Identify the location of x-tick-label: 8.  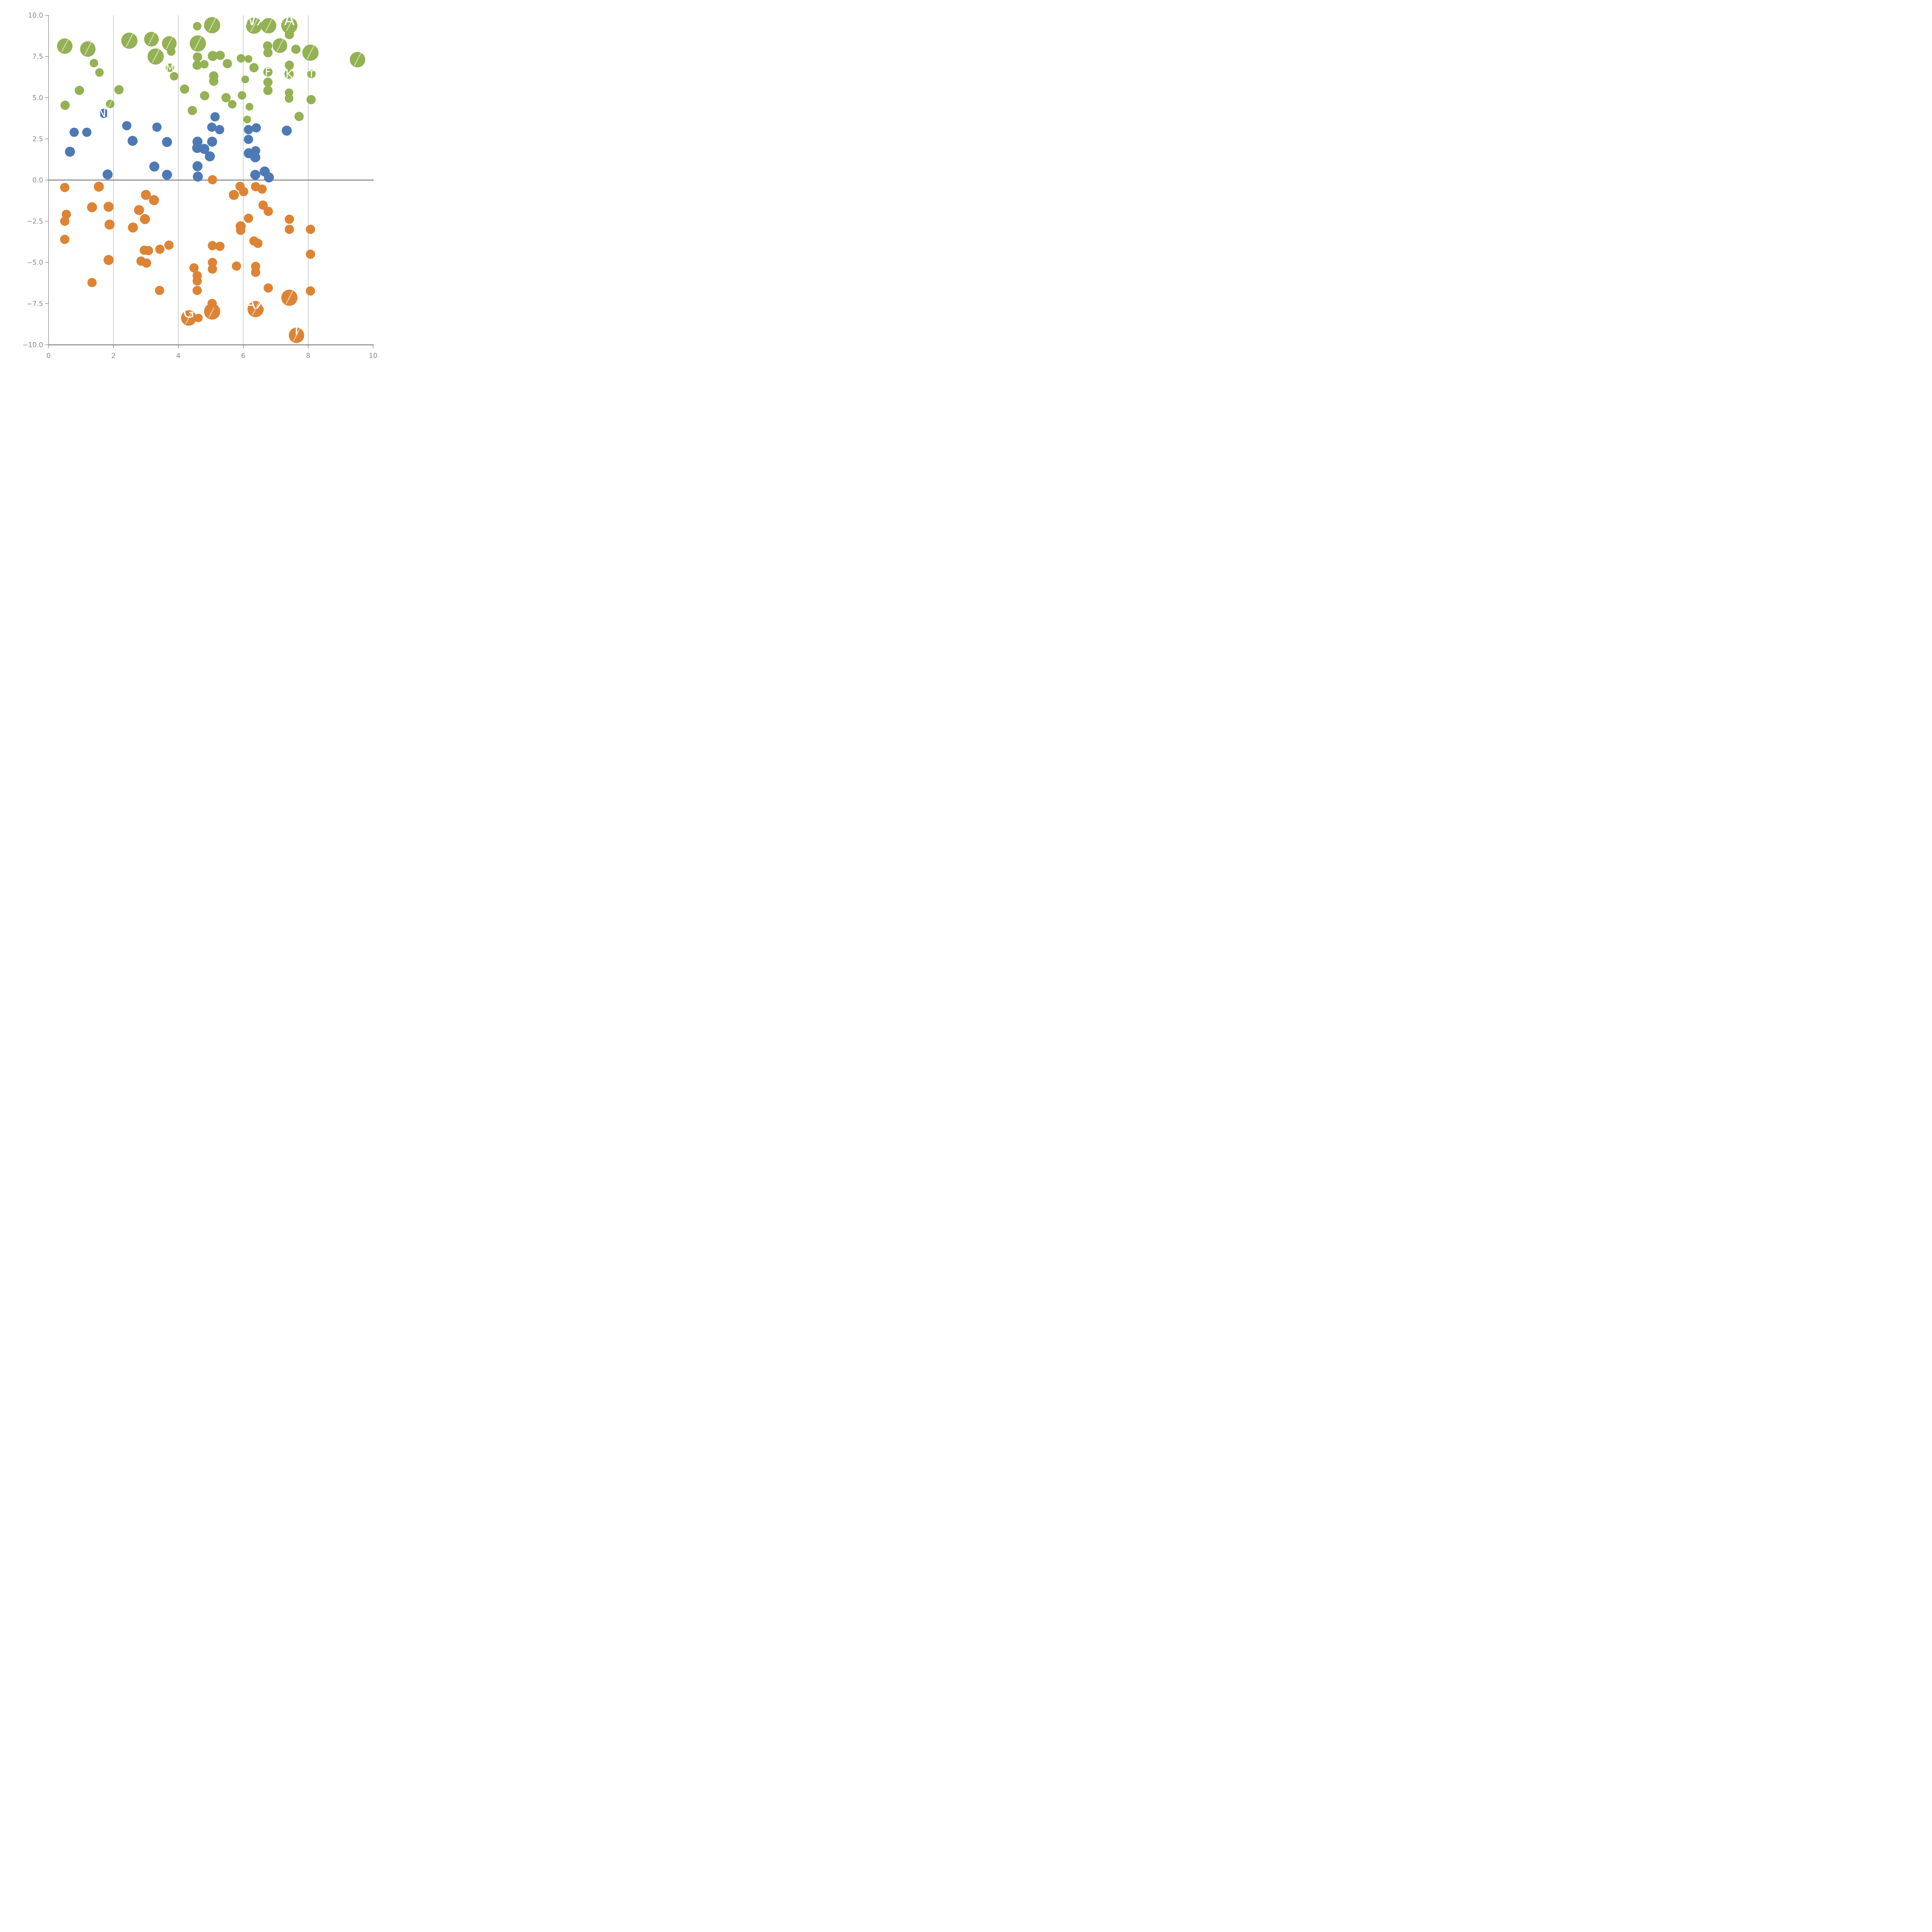
(308, 356).